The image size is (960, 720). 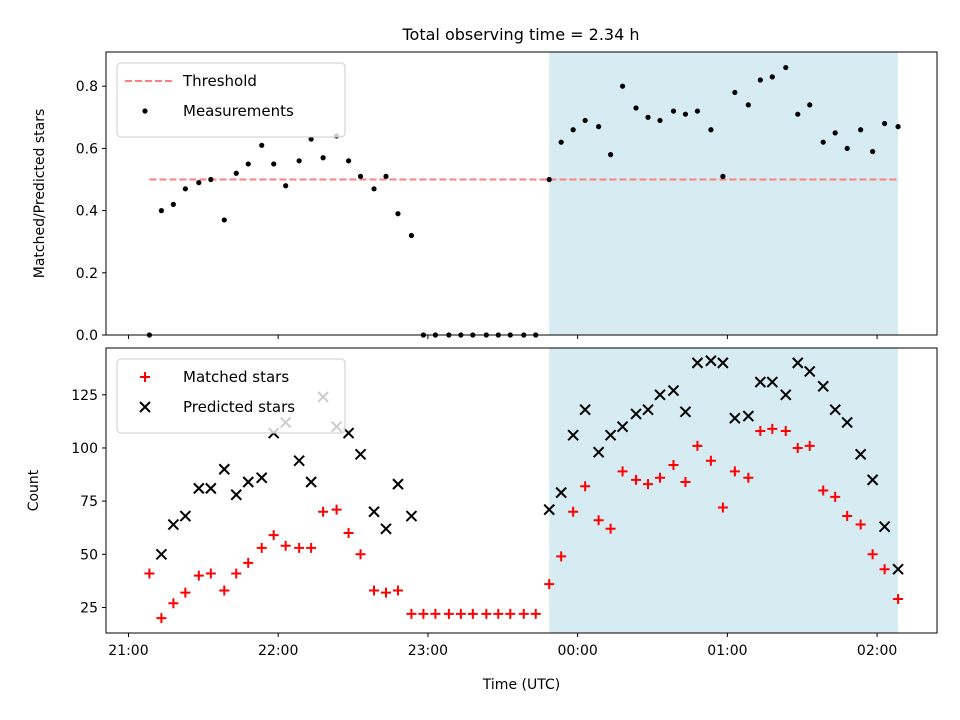 What do you see at coordinates (87, 212) in the screenshot?
I see `y-tick-label: 0.4` at bounding box center [87, 212].